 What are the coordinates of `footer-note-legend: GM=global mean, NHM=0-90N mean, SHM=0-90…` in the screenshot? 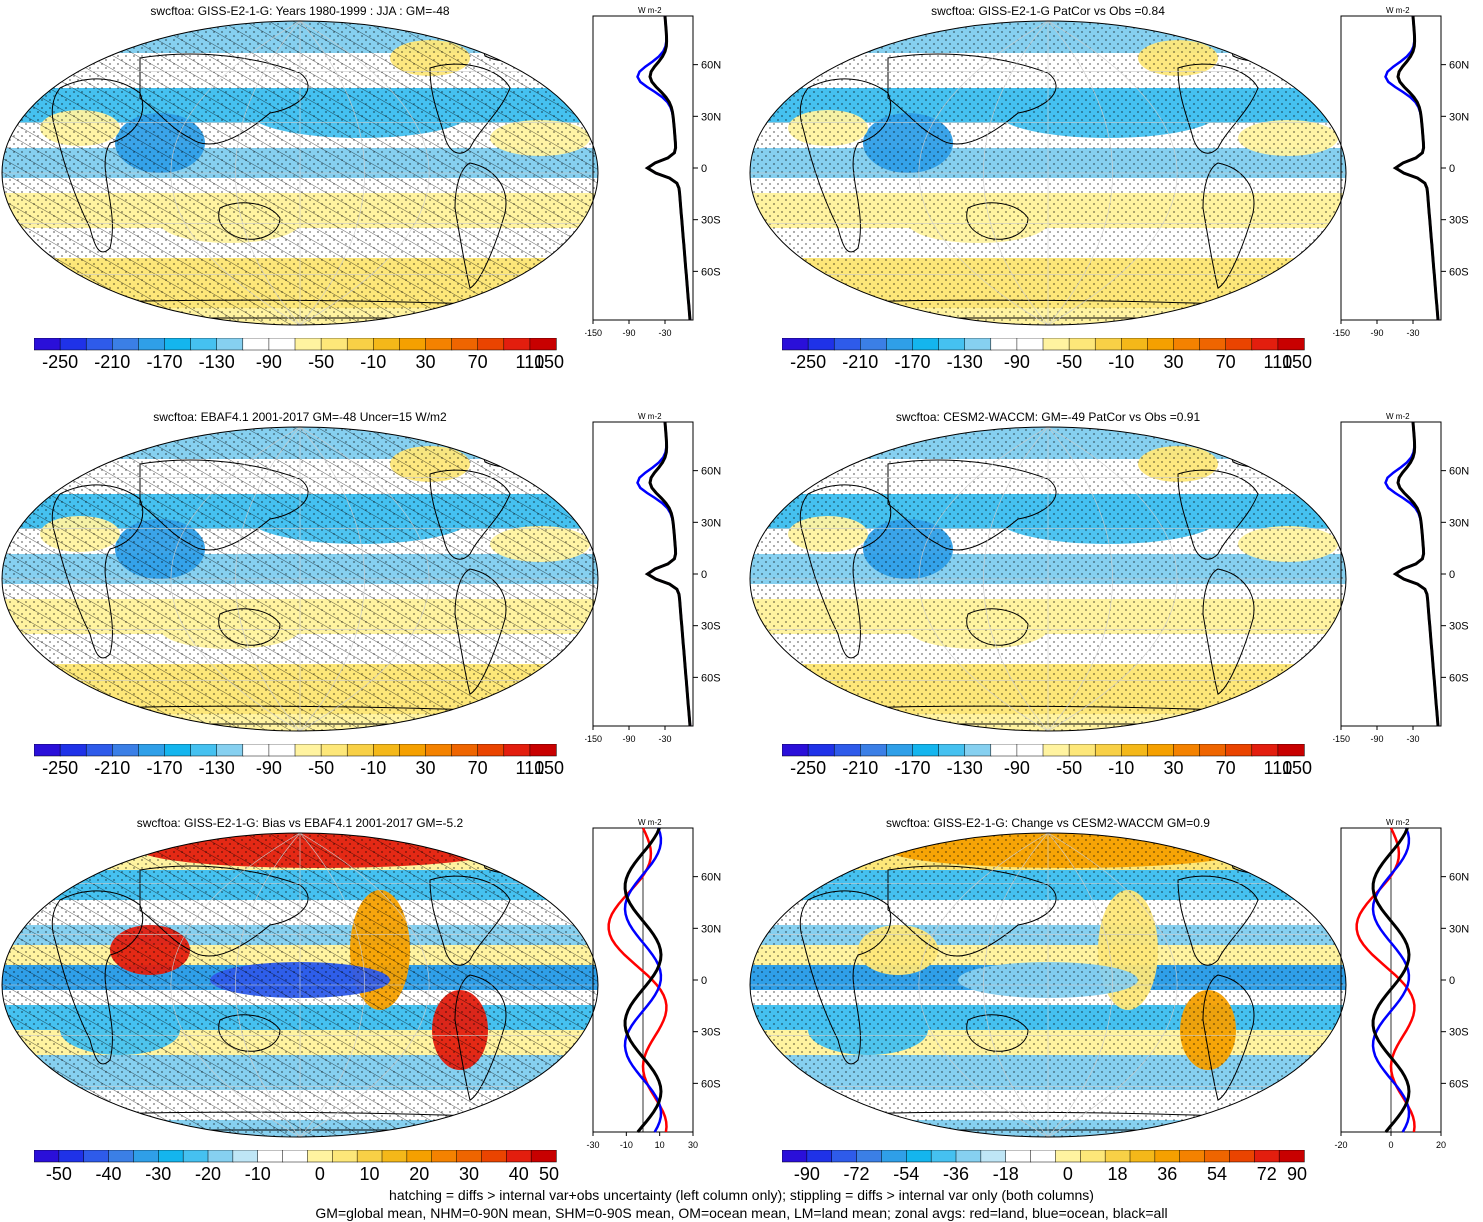 It's located at (741, 1213).